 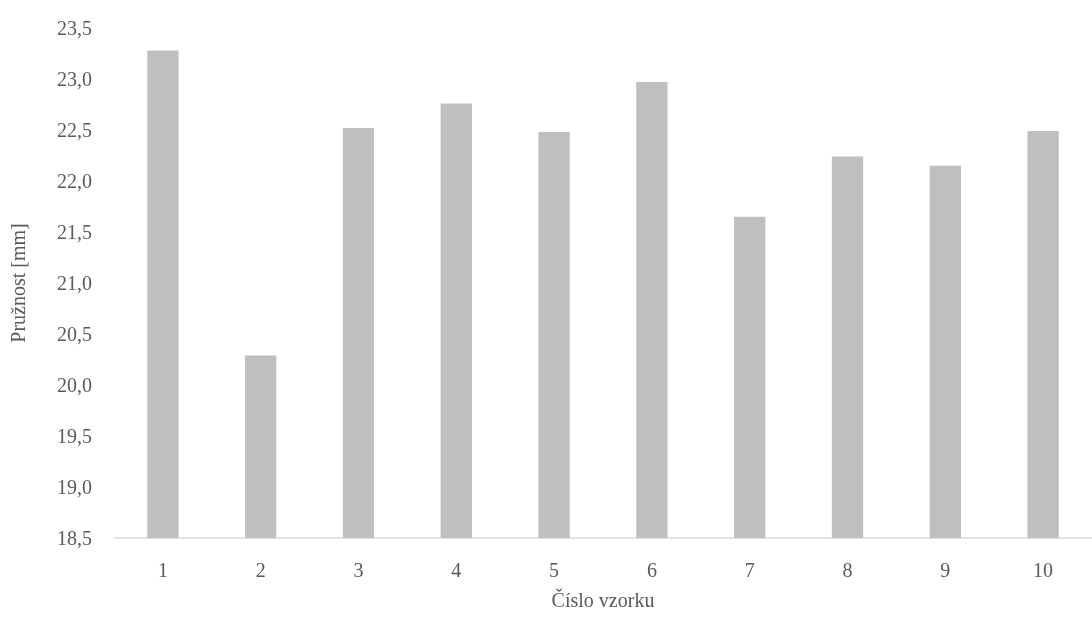 I want to click on y-tick-label: 23,0, so click(x=74, y=79).